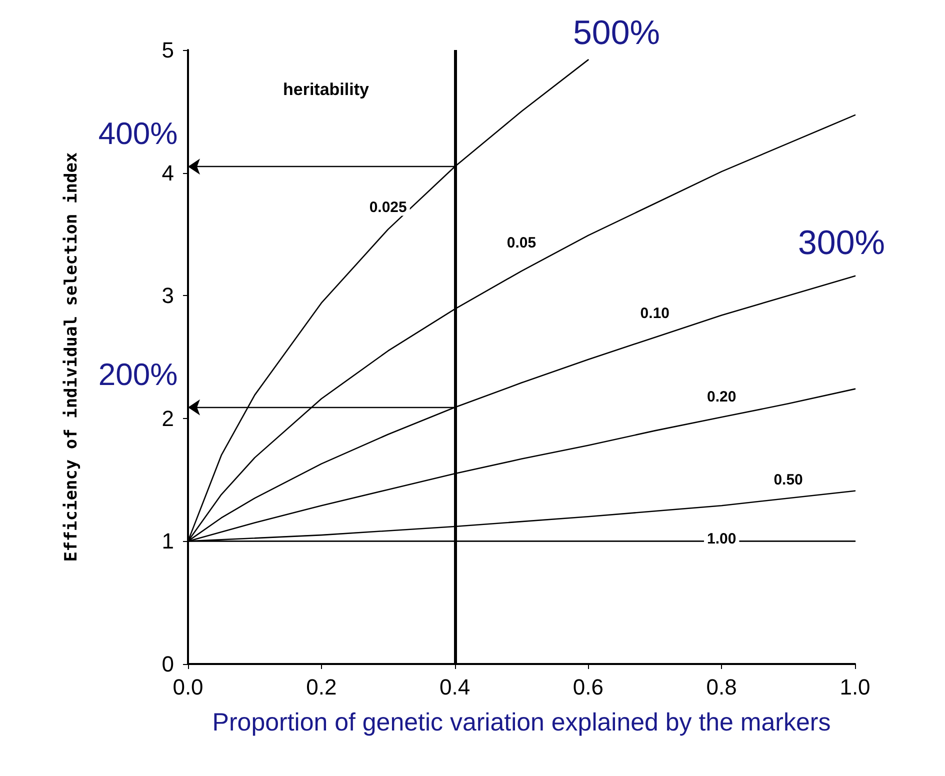  I want to click on annotation: 500%, so click(616, 33).